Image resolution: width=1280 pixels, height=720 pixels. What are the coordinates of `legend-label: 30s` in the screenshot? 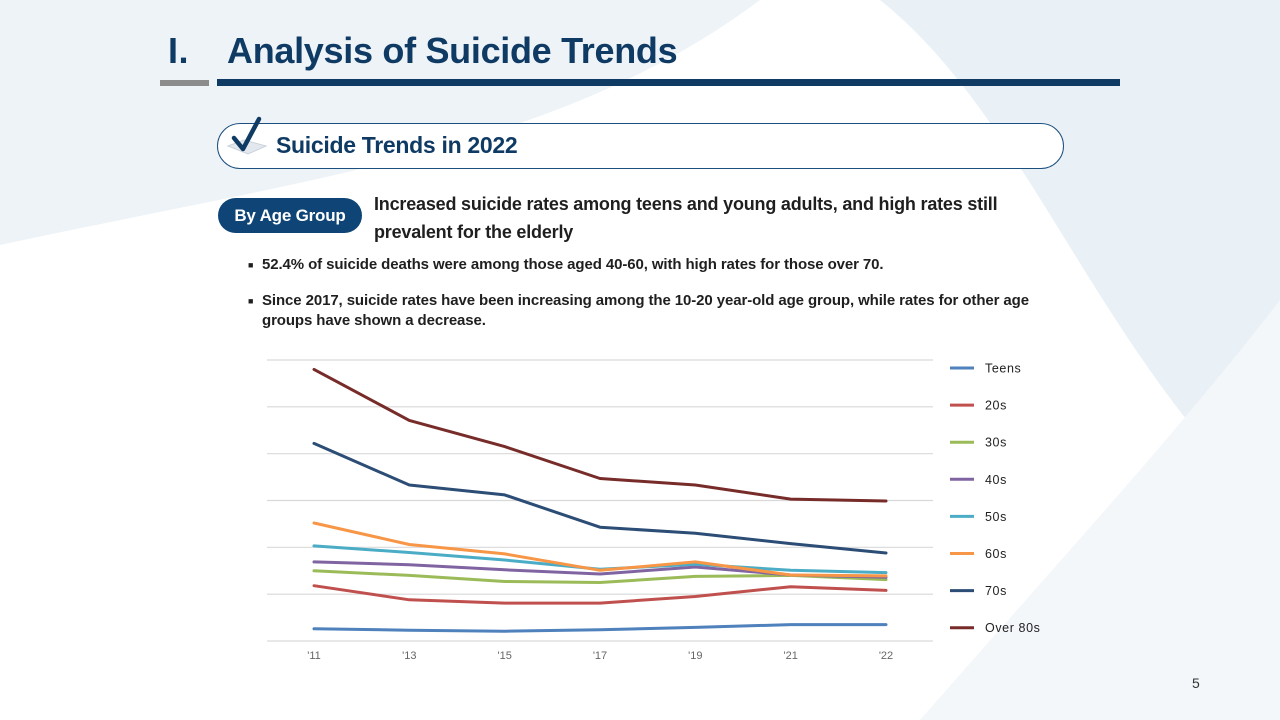 It's located at (996, 443).